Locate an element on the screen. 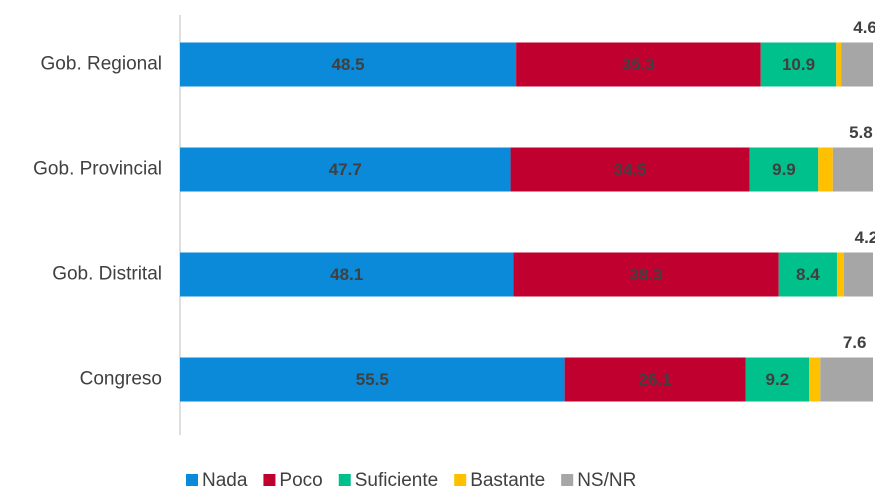 This screenshot has width=875, height=488. data-label: 55.5 is located at coordinates (372, 379).